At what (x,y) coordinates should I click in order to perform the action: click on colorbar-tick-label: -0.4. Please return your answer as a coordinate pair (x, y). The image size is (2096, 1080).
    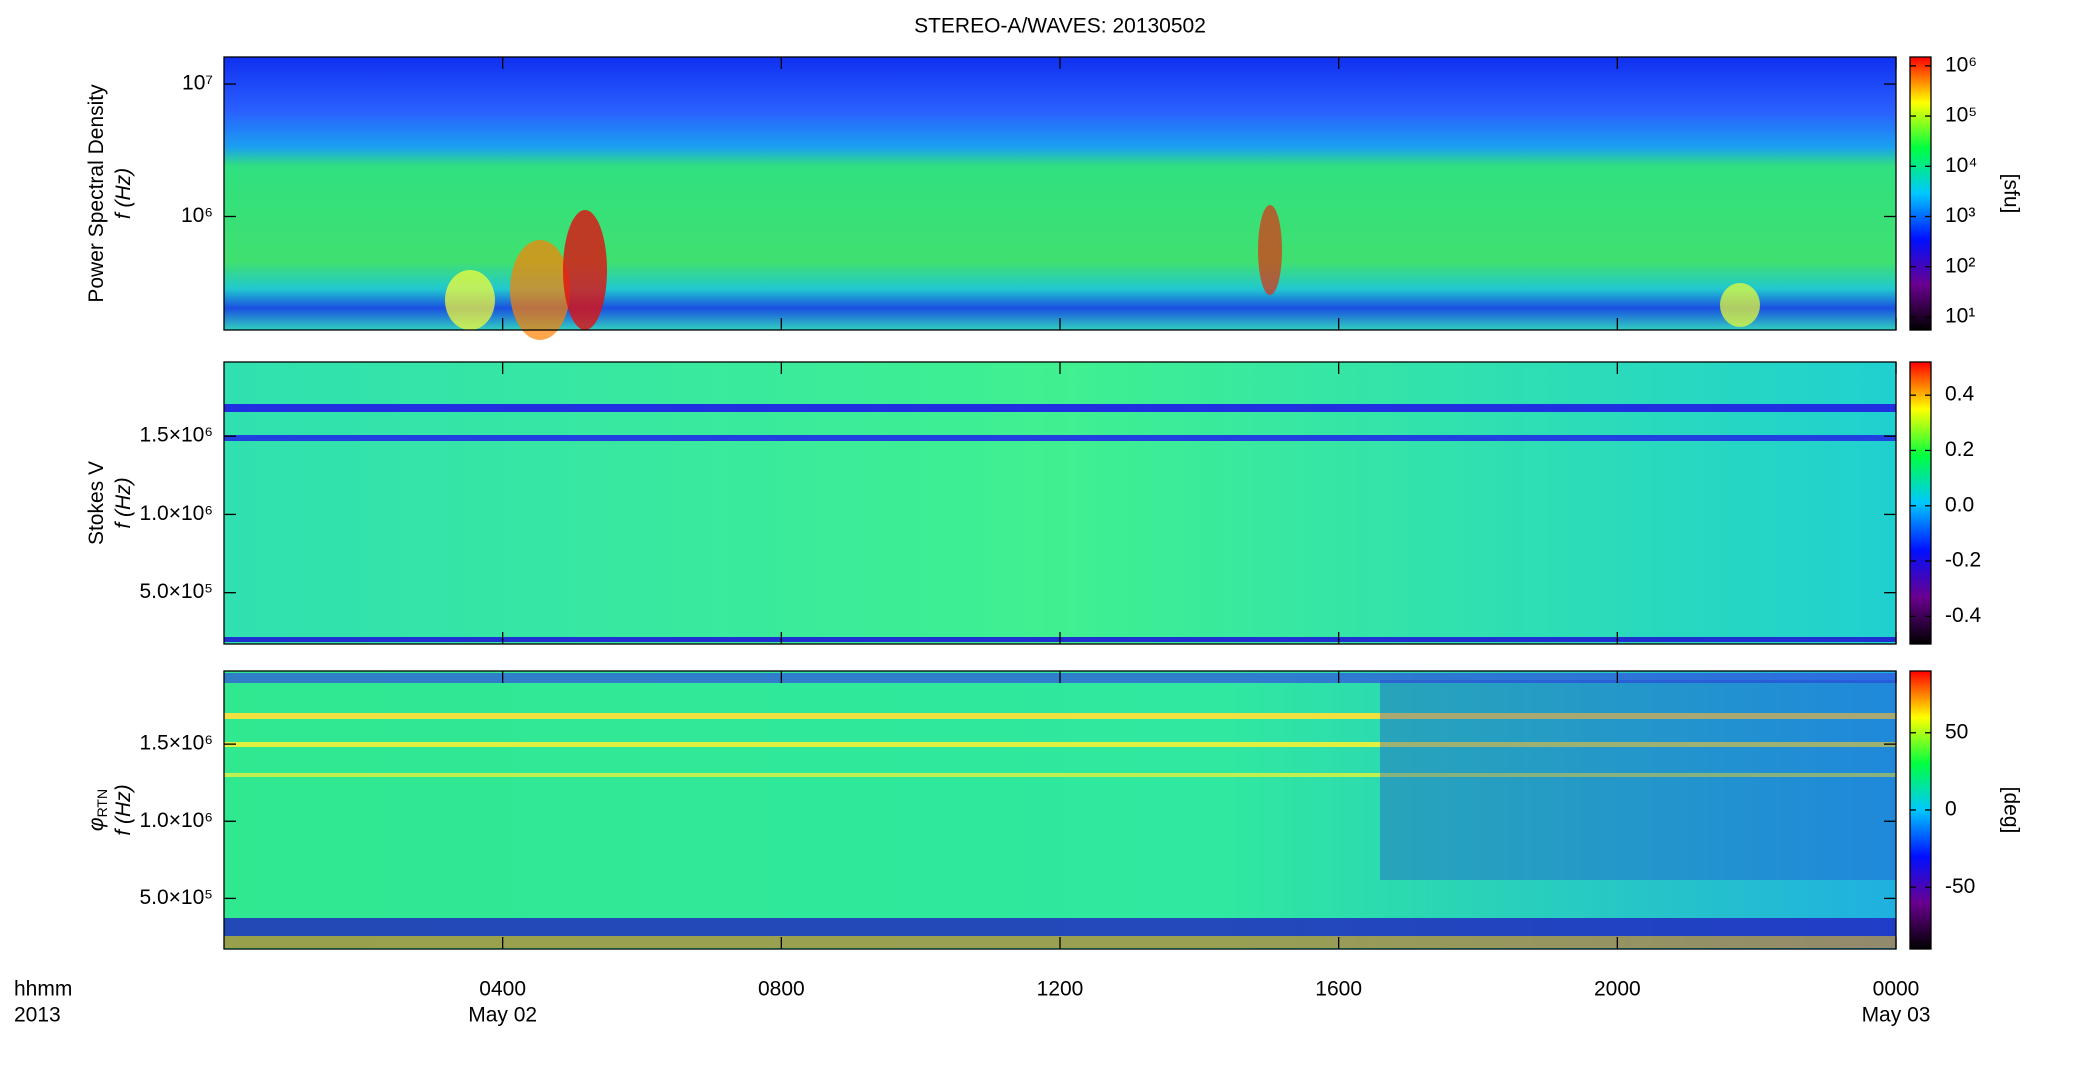
    Looking at the image, I should click on (1963, 615).